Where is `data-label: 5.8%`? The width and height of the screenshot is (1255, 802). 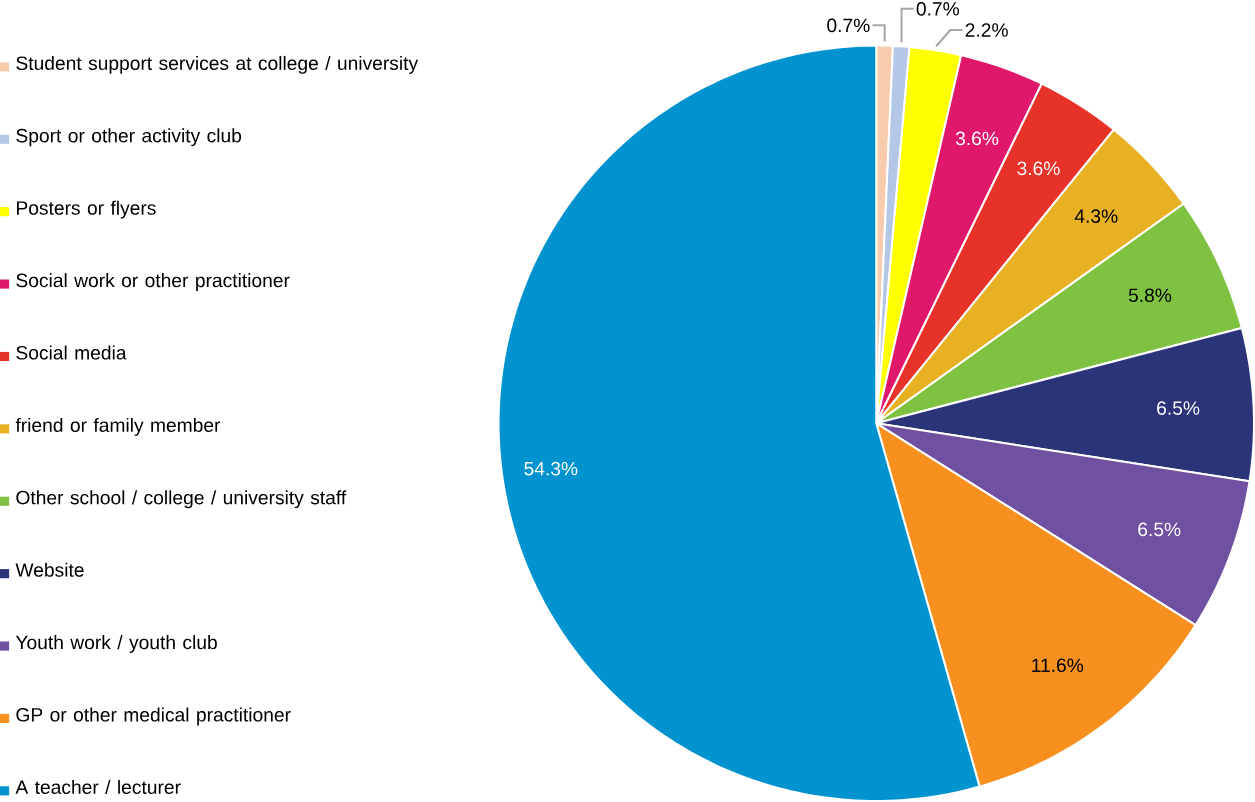
data-label: 5.8% is located at coordinates (1150, 295).